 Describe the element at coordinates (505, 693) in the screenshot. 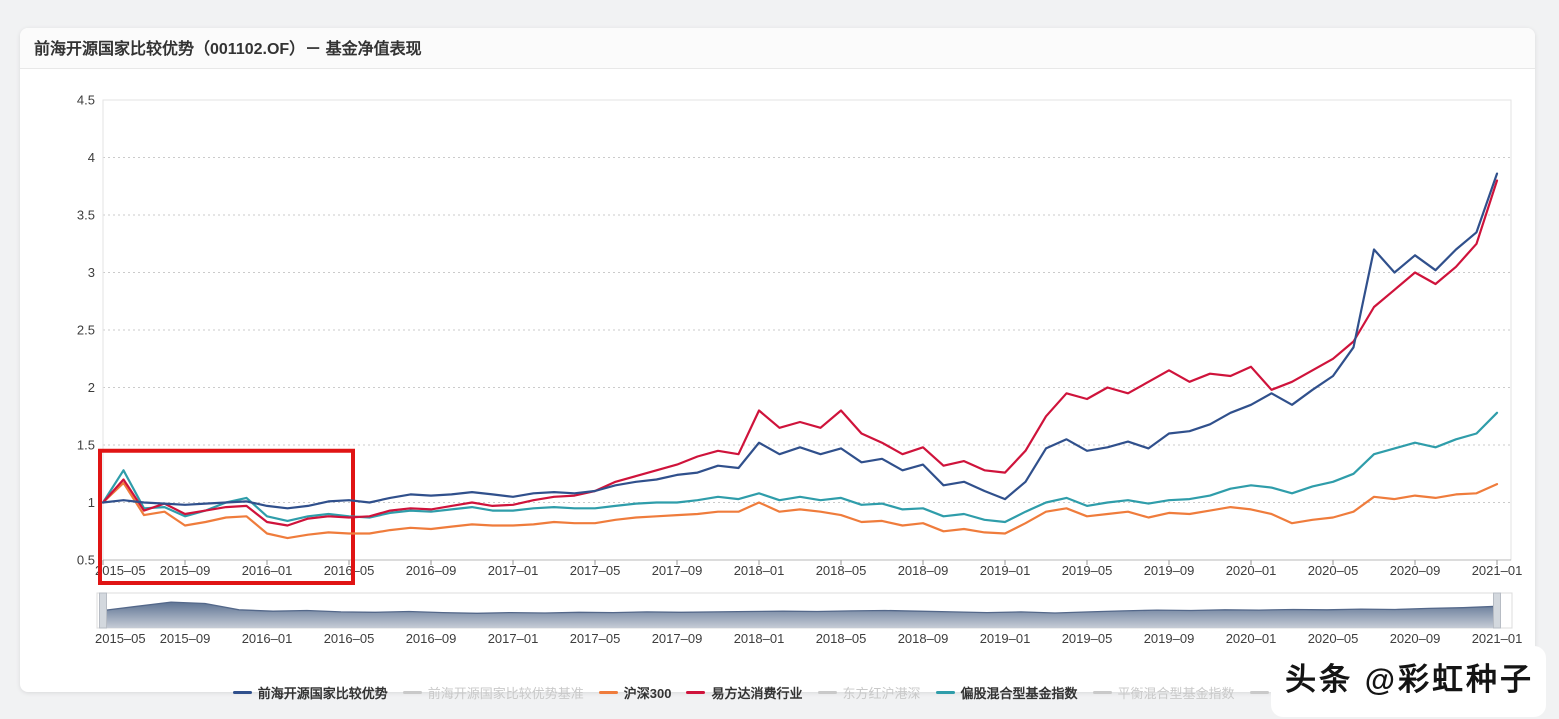

I see `legend-label: 前海开源国家比较优势基准` at that location.